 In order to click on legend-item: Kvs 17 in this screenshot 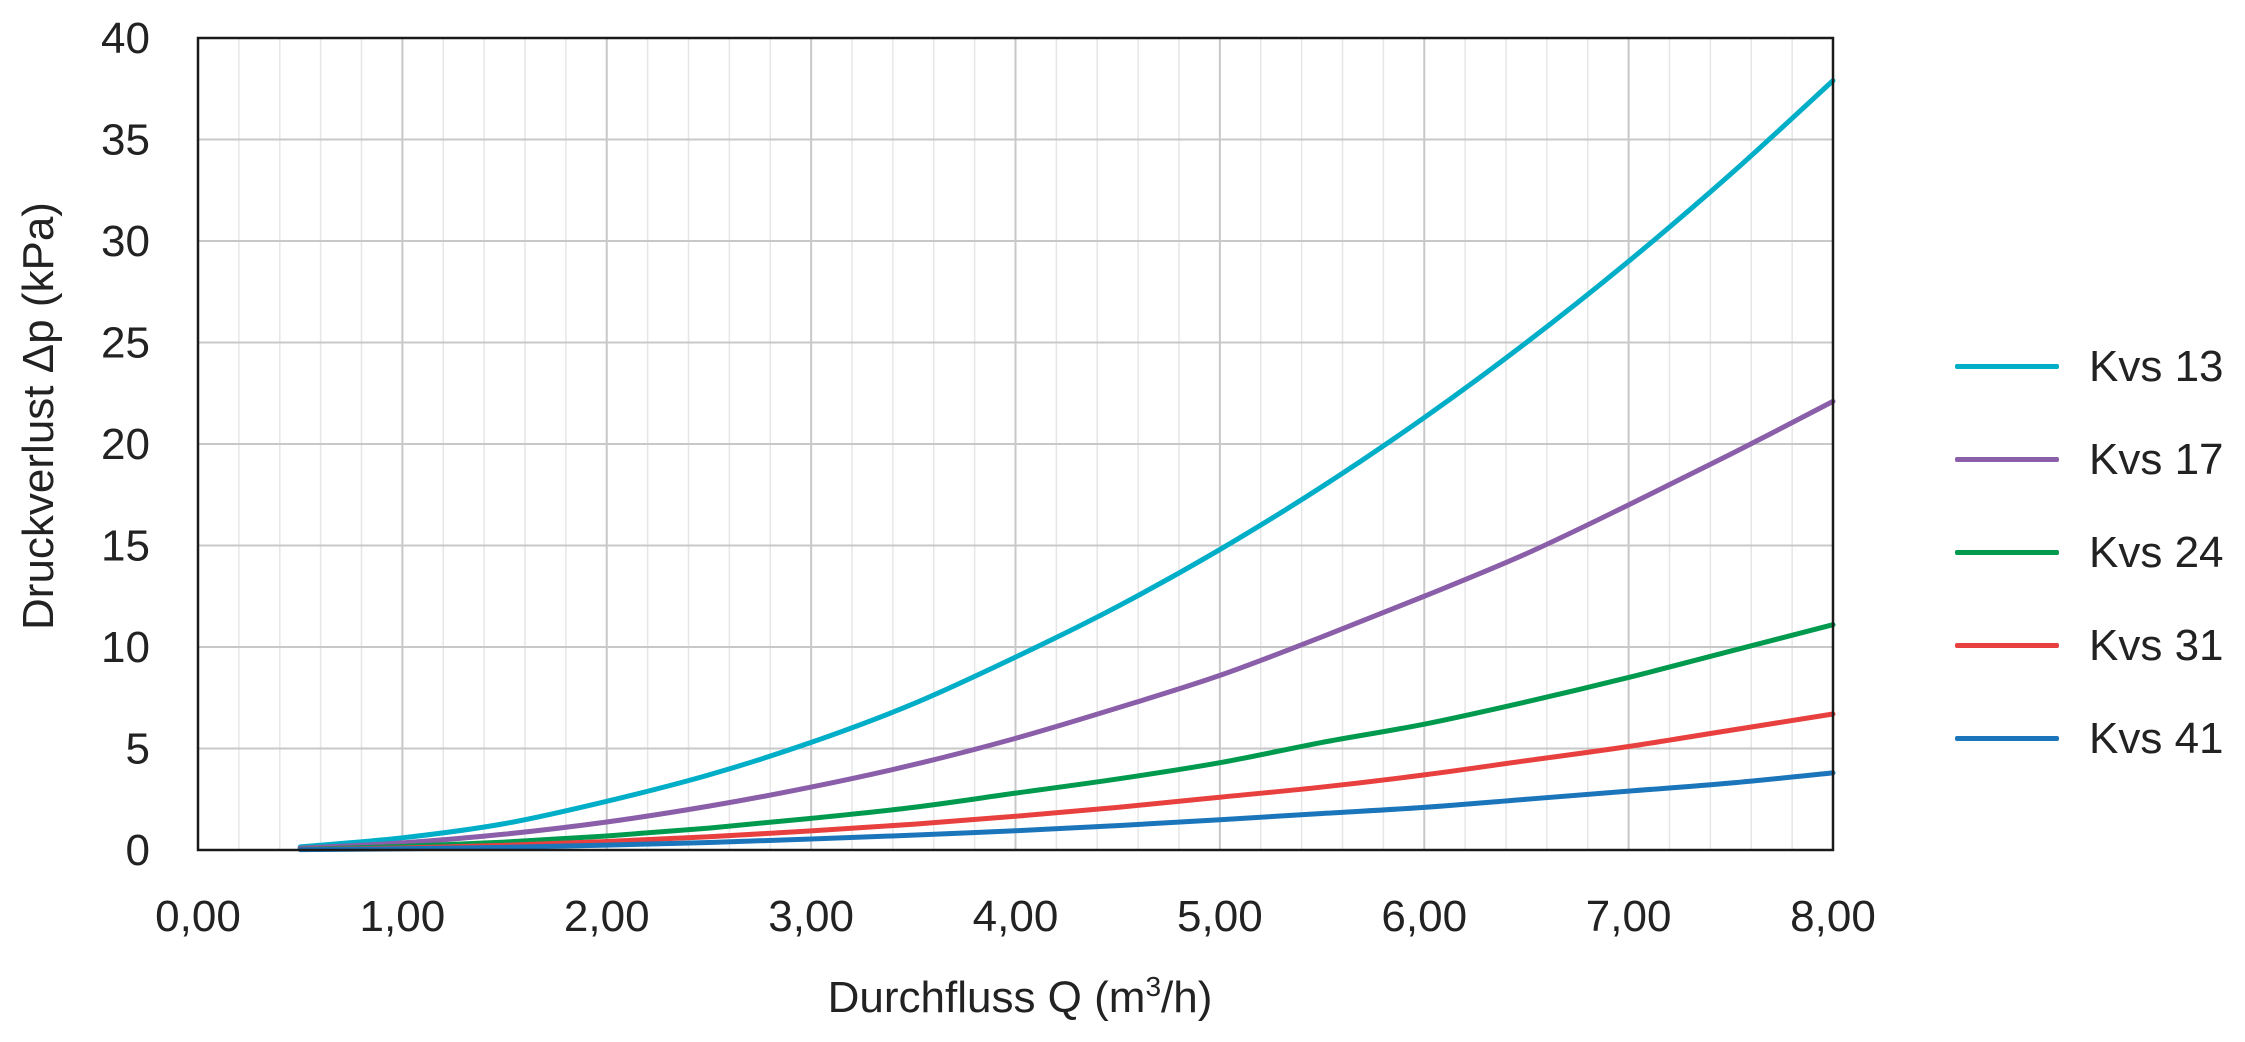, I will do `click(2095, 459)`.